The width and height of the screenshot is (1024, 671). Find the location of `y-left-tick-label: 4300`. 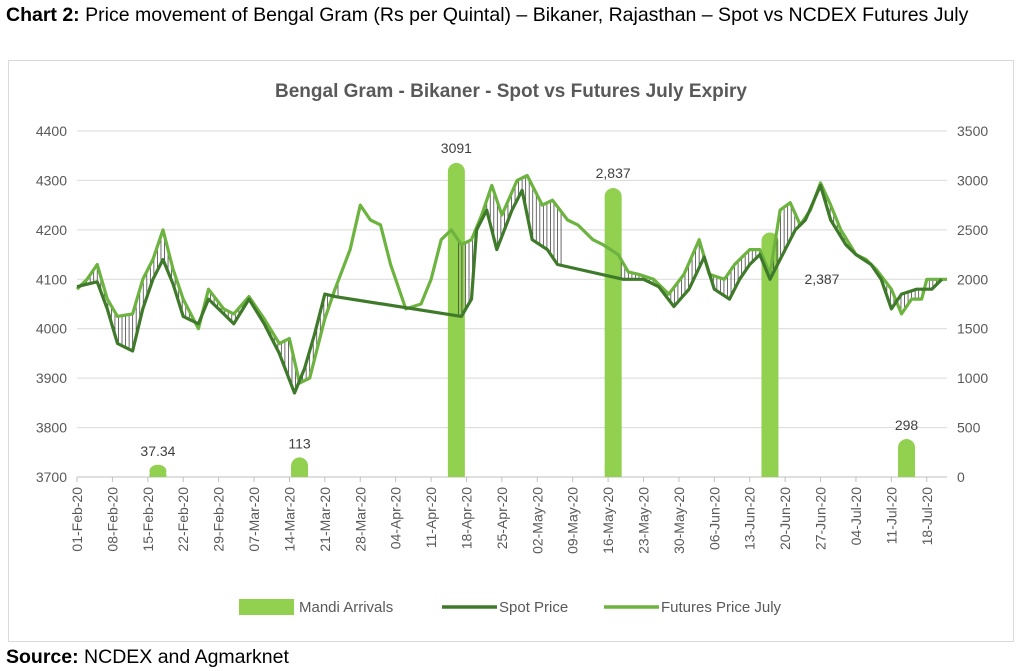

y-left-tick-label: 4300 is located at coordinates (51, 180).